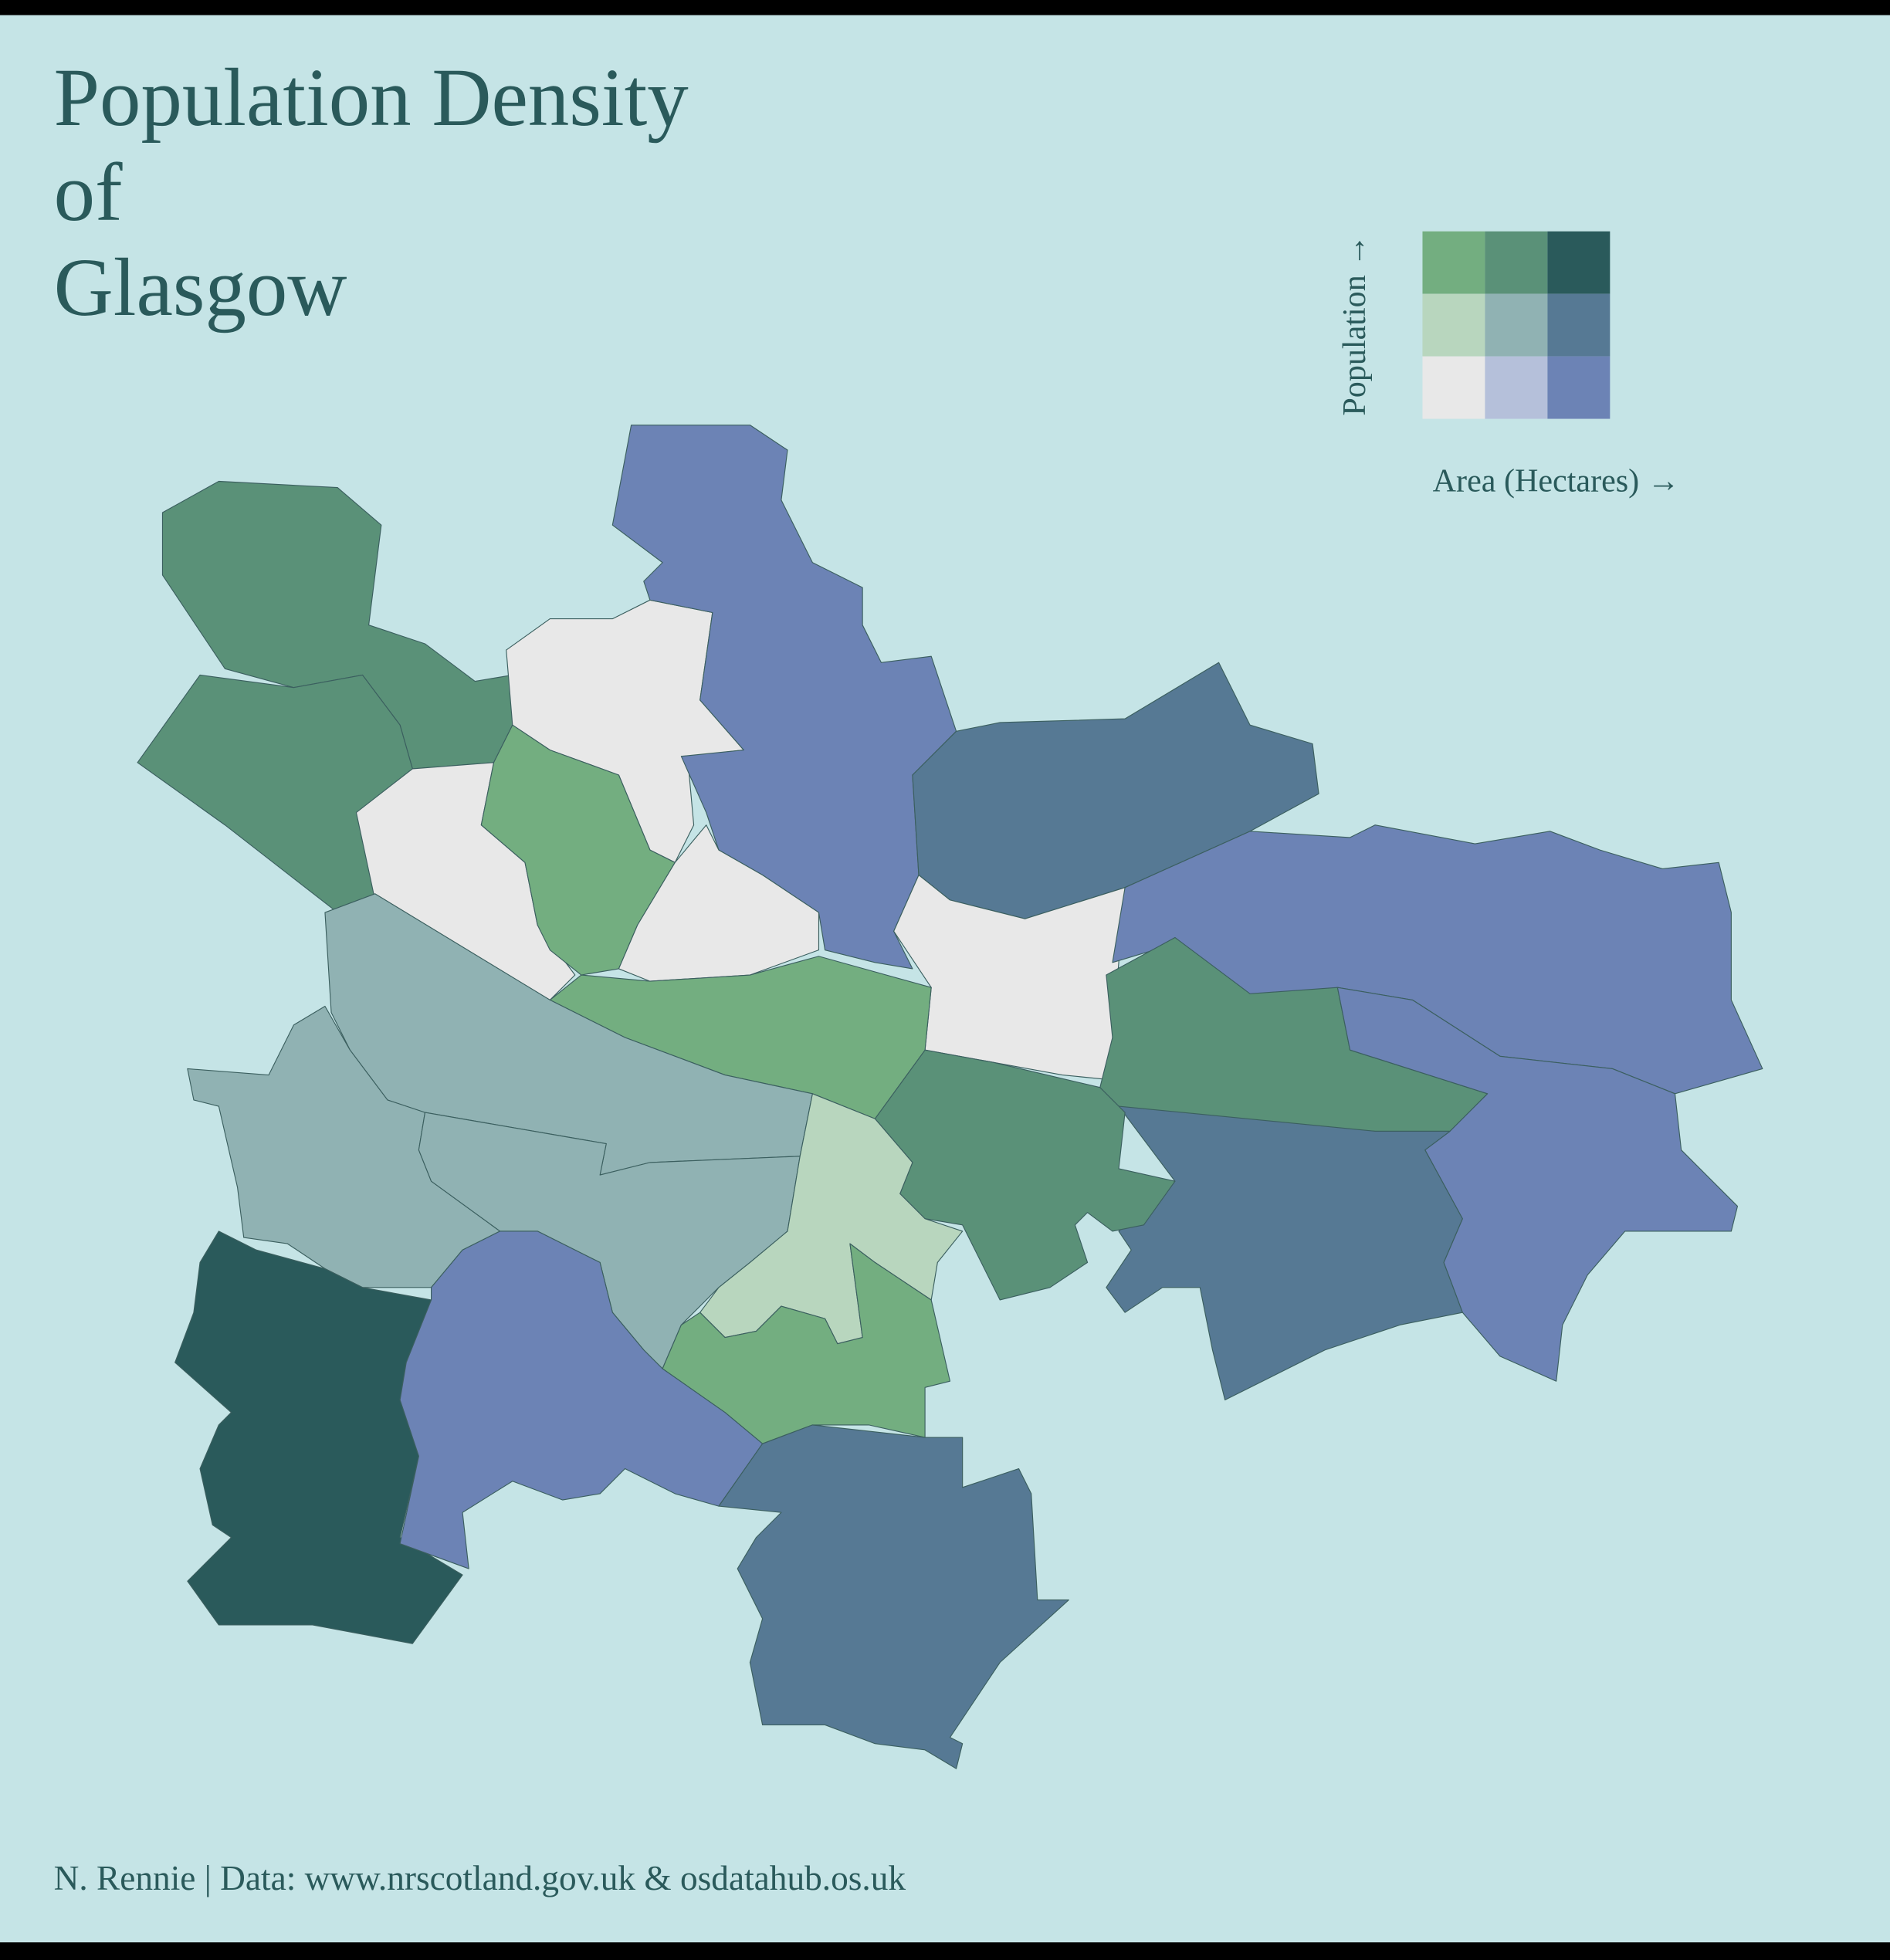 The image size is (1890, 1960). Describe the element at coordinates (1355, 325) in the screenshot. I see `legend-y-label: Population →` at that location.